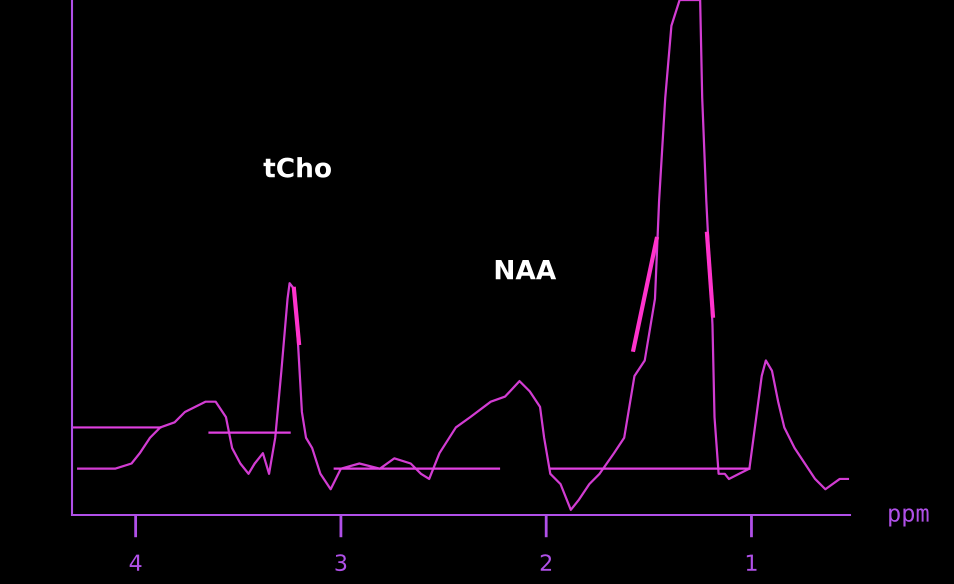 The image size is (954, 584). Describe the element at coordinates (341, 563) in the screenshot. I see `x-tick-label: 3` at that location.